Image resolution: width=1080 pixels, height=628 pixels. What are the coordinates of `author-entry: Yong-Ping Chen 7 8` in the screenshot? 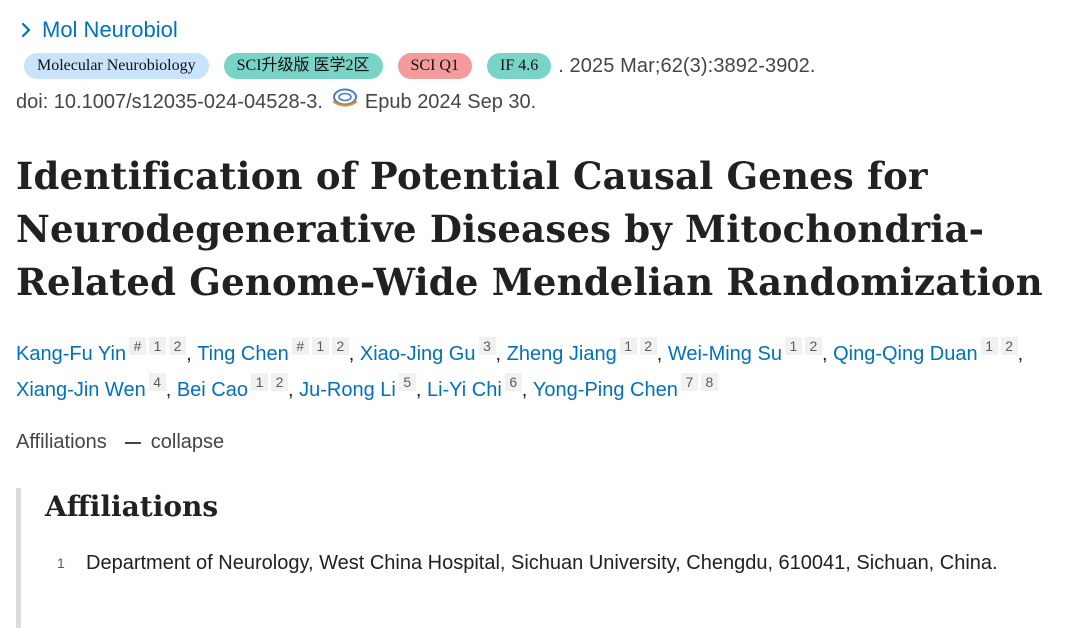 It's located at (625, 387).